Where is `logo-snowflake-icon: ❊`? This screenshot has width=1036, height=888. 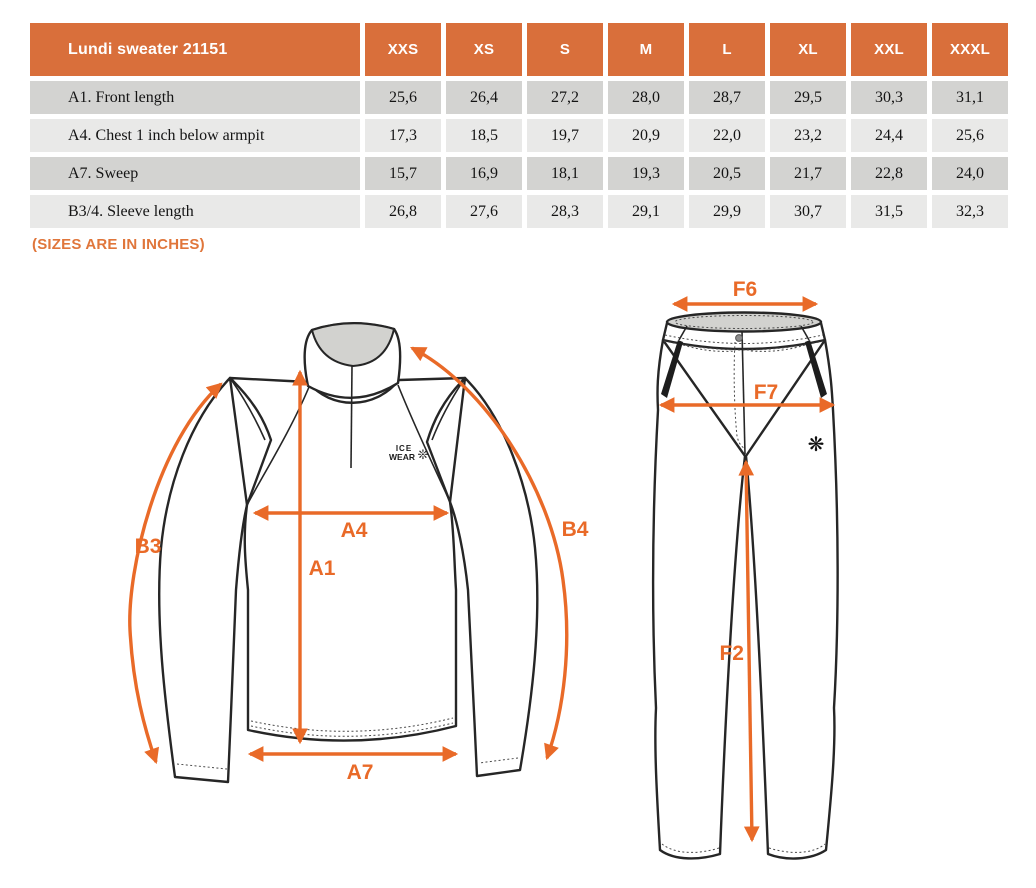 logo-snowflake-icon: ❊ is located at coordinates (423, 454).